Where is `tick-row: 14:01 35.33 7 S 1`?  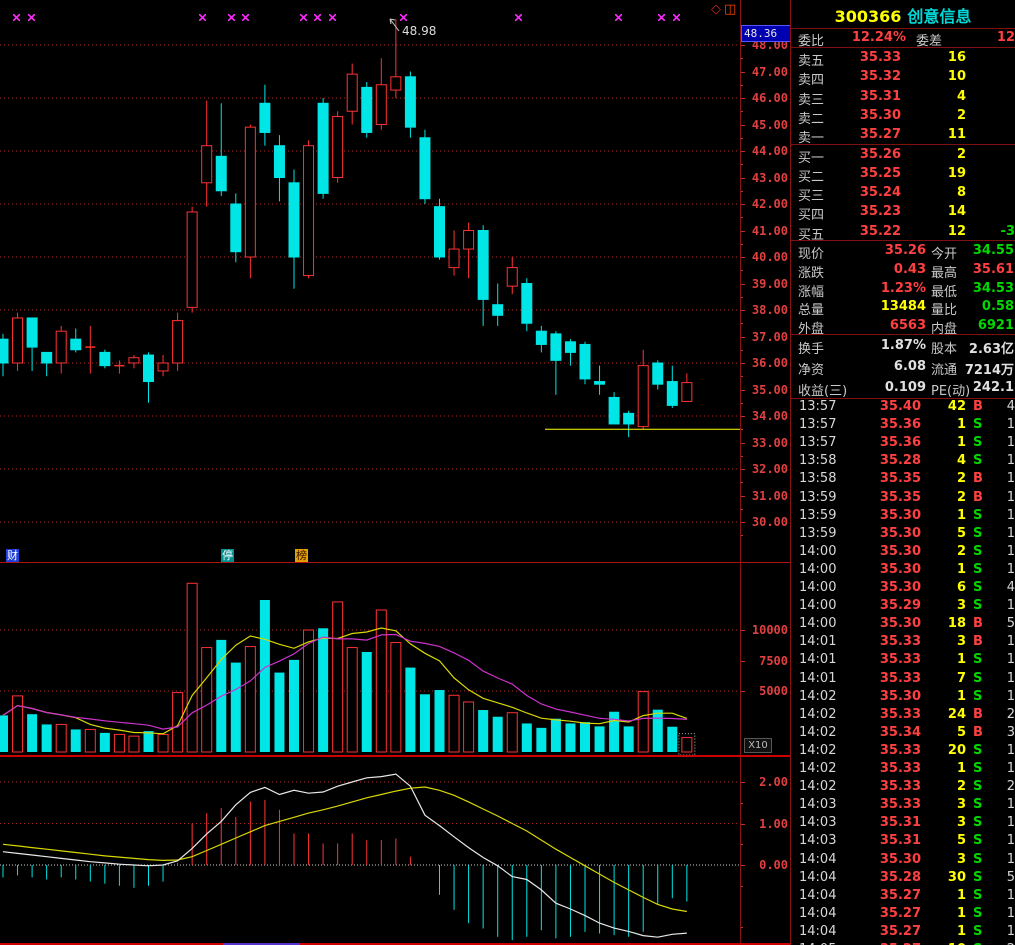 tick-row: 14:01 35.33 7 S 1 is located at coordinates (903, 680).